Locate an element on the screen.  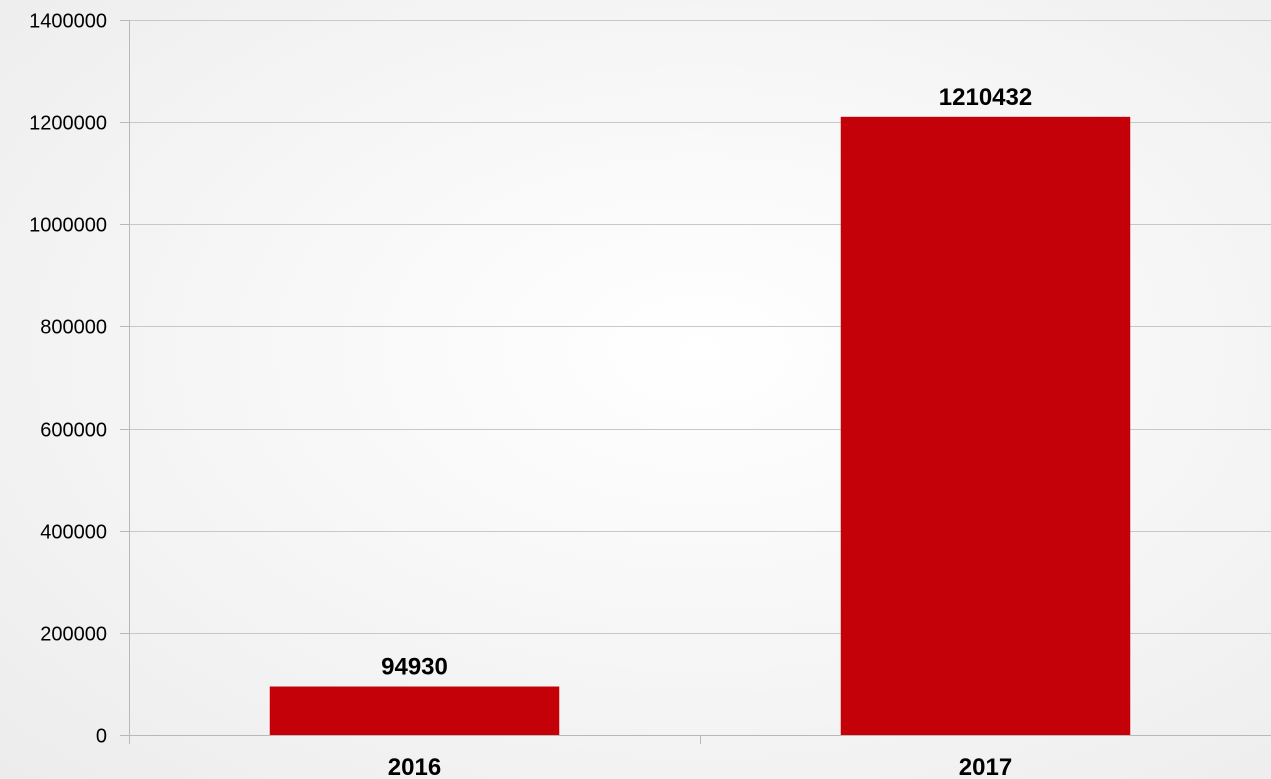
y-tick-label: 600000 is located at coordinates (73, 431).